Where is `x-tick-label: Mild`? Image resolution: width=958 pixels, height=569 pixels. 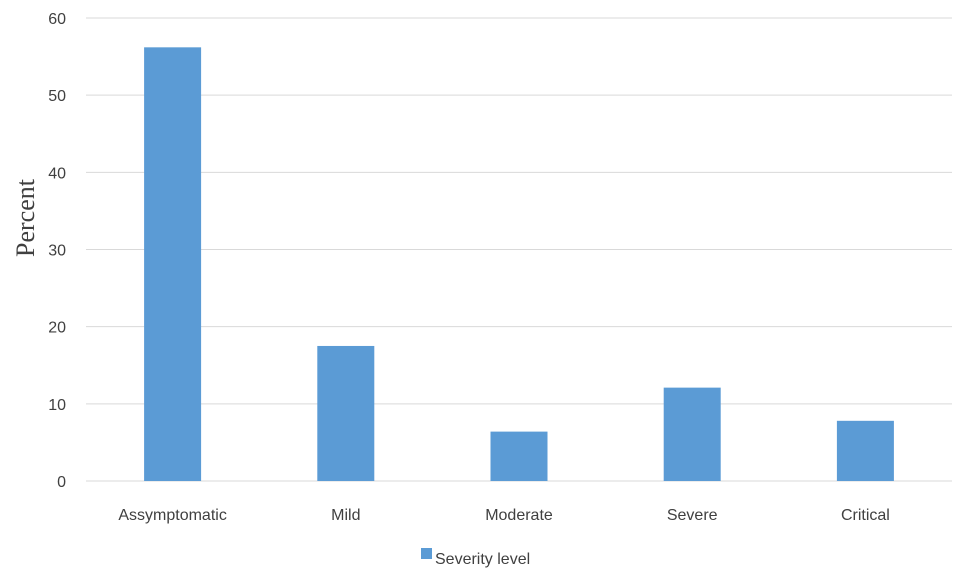
x-tick-label: Mild is located at coordinates (345, 515).